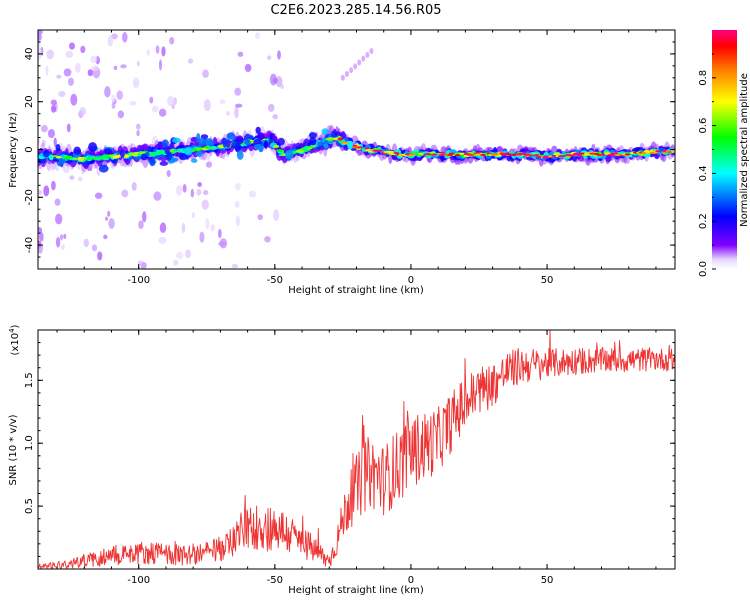  What do you see at coordinates (13, 449) in the screenshot?
I see `snr-ylabel: SNR (10 * v/v)` at bounding box center [13, 449].